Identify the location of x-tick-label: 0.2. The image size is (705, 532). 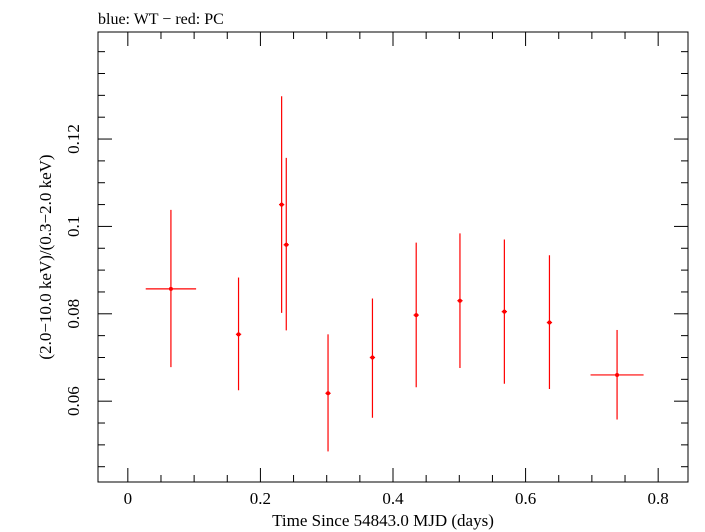
(260, 498).